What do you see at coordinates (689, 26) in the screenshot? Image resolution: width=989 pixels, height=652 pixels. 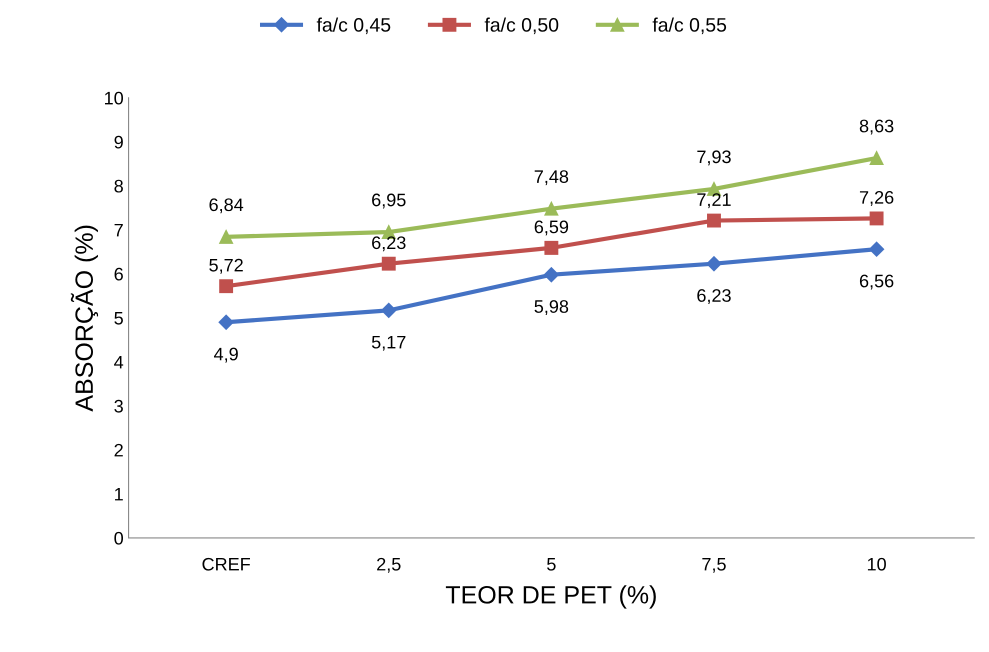 I see `legend-label: fa/c 0,55` at bounding box center [689, 26].